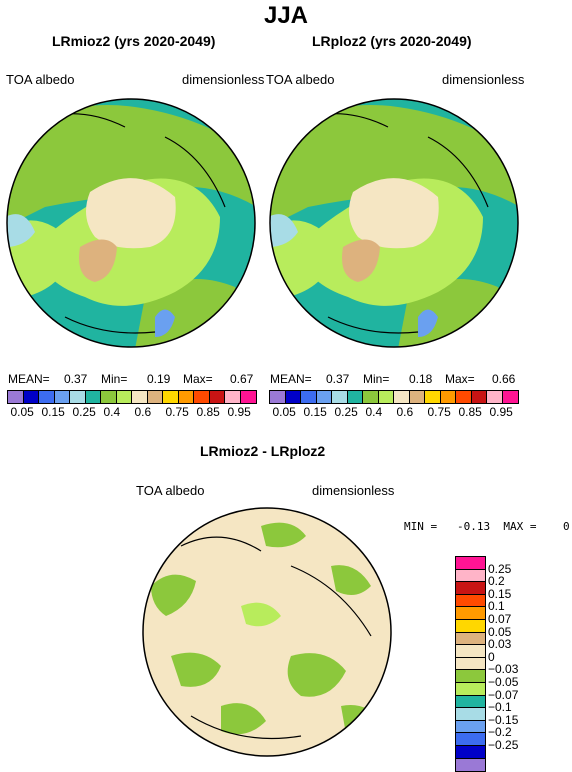 The width and height of the screenshot is (572, 772). I want to click on colorbar-tick-label: −0.2, so click(500, 732).